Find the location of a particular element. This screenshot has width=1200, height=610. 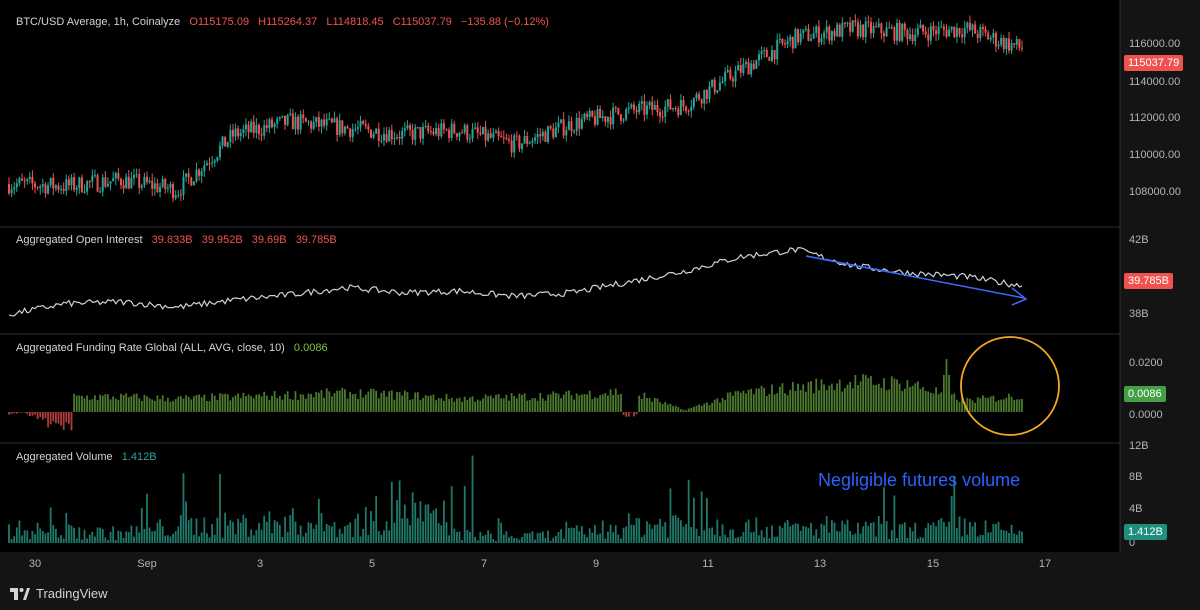

oi-tick: 38B is located at coordinates (1139, 314).